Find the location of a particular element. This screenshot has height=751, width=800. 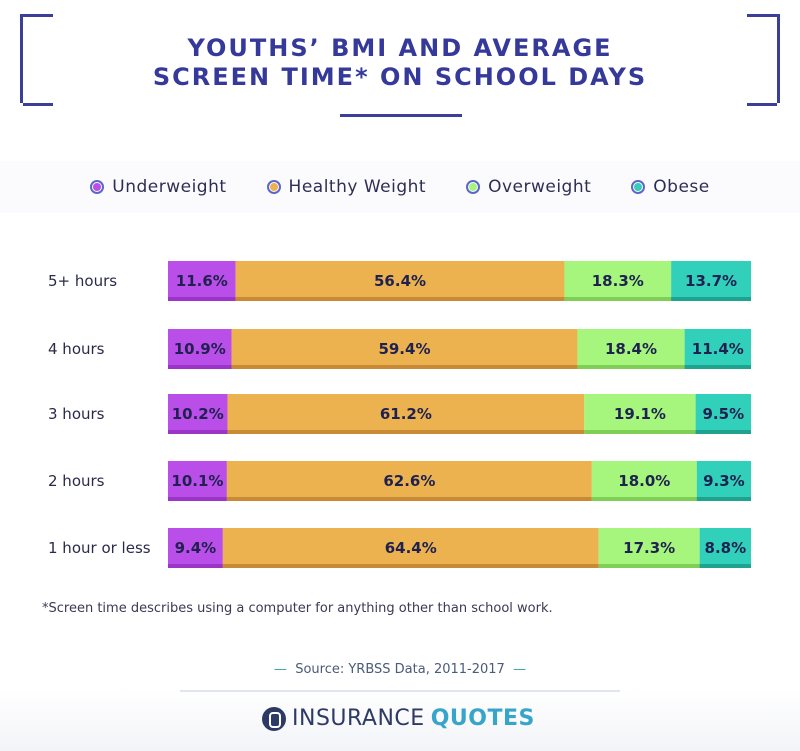

legend-item: Underweight is located at coordinates (158, 187).